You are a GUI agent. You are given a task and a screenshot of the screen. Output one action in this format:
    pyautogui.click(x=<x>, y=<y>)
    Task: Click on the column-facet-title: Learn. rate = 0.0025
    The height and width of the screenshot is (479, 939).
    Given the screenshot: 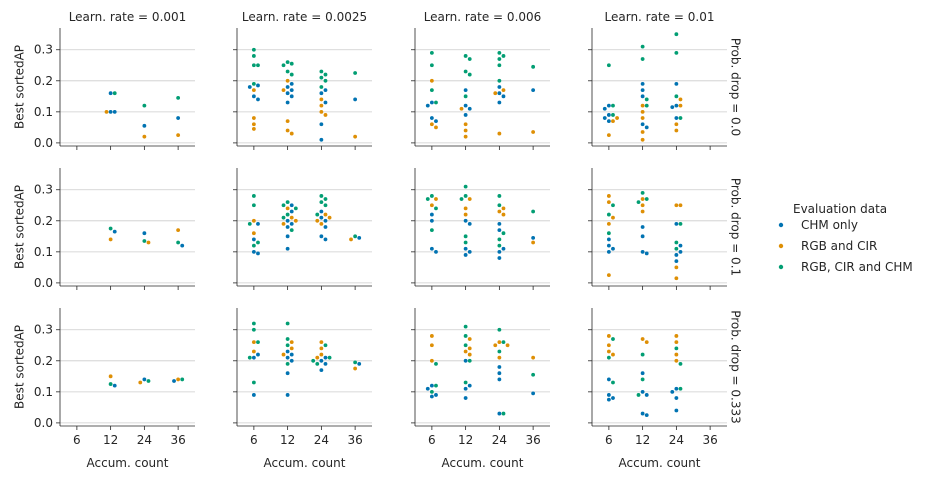 What is the action you would take?
    pyautogui.click(x=304, y=17)
    